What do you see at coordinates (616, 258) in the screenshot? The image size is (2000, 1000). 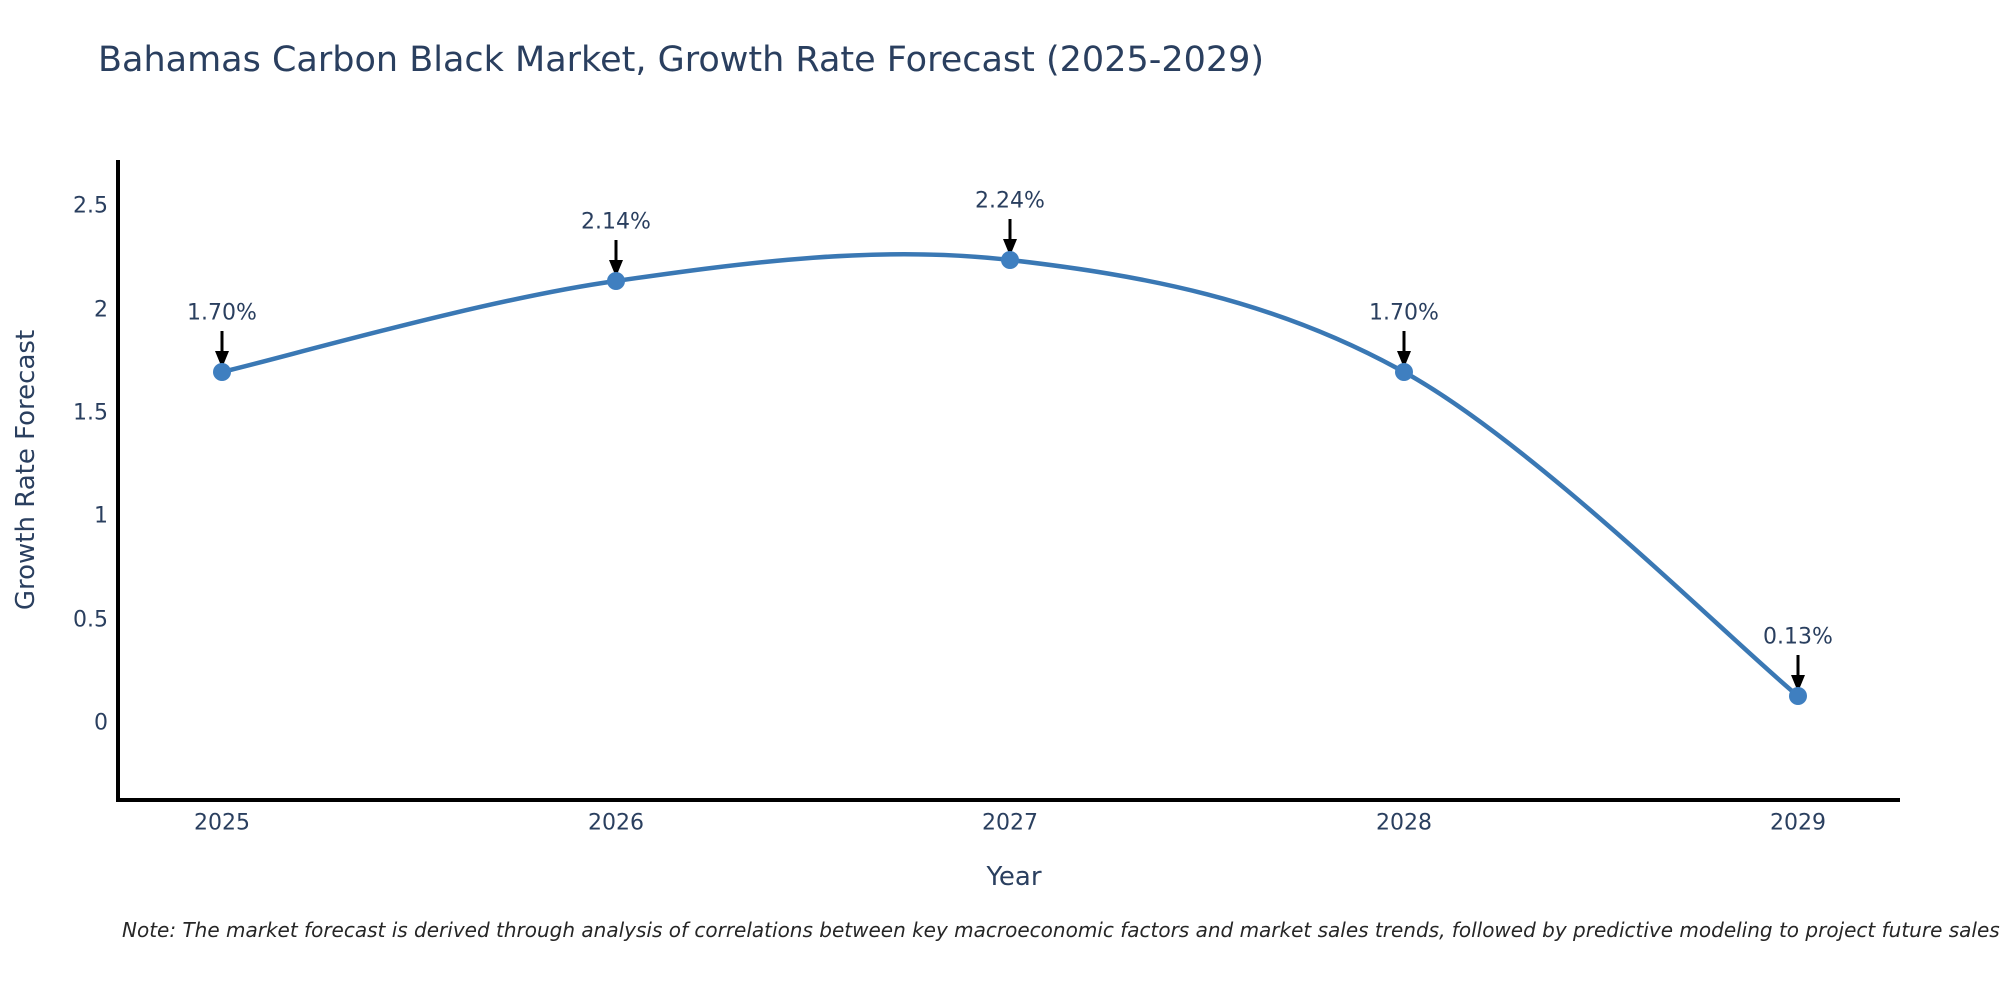 I see `arrow-2026` at bounding box center [616, 258].